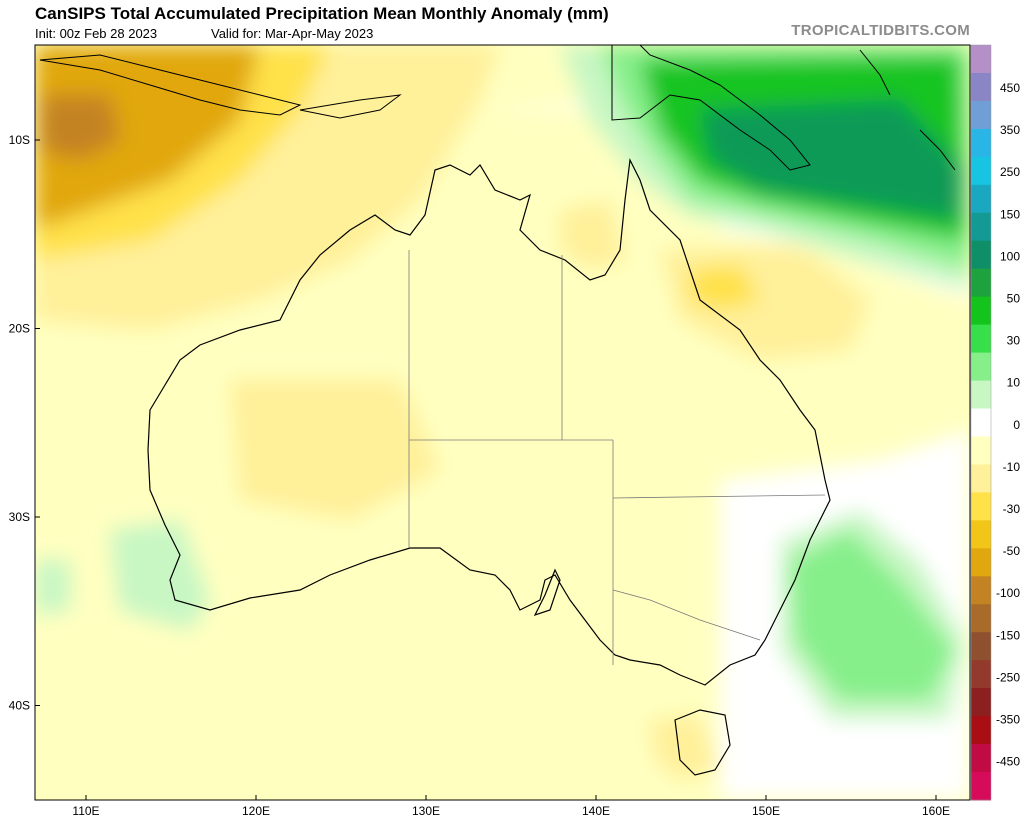 Image resolution: width=1024 pixels, height=820 pixels. What do you see at coordinates (936, 811) in the screenshot?
I see `lon-label: 160E` at bounding box center [936, 811].